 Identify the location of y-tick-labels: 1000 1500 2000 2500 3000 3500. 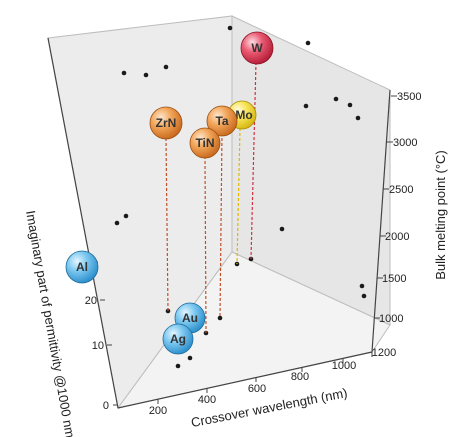
(400, 208).